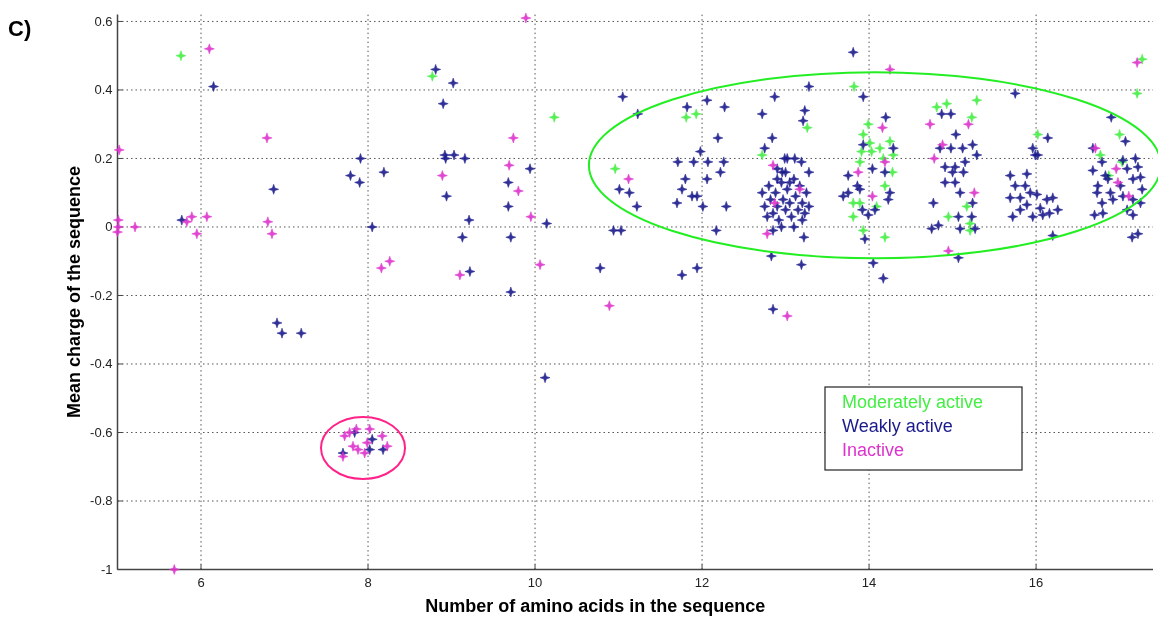 The width and height of the screenshot is (1158, 618). I want to click on x-tick-label: 12, so click(702, 582).